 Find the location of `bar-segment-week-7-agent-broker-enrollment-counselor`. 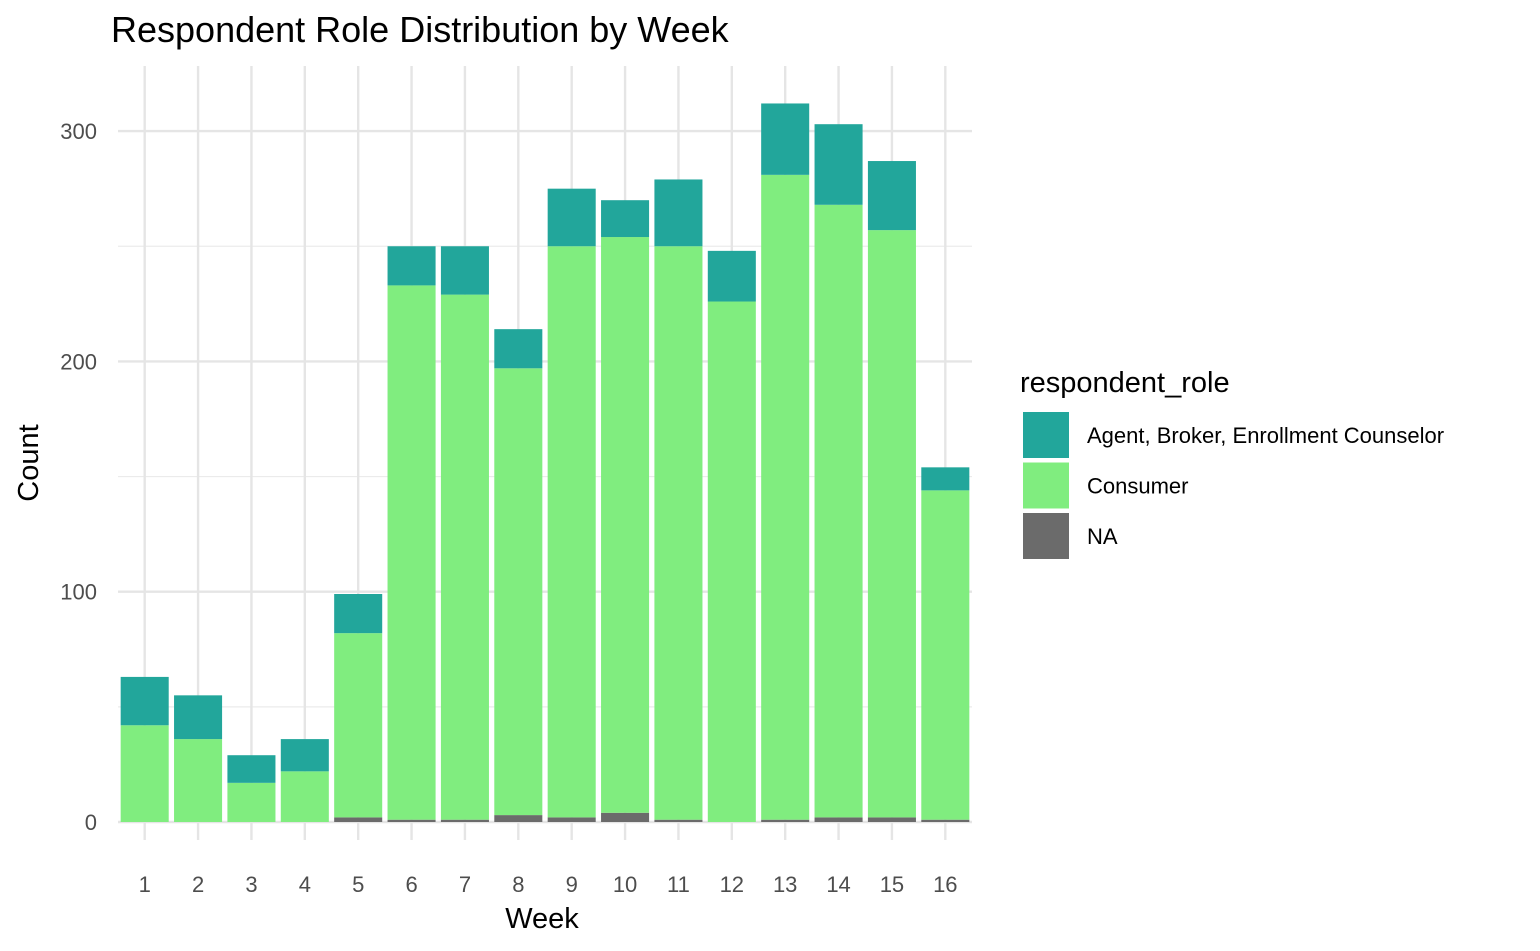

bar-segment-week-7-agent-broker-enrollment-counselor is located at coordinates (464, 270).